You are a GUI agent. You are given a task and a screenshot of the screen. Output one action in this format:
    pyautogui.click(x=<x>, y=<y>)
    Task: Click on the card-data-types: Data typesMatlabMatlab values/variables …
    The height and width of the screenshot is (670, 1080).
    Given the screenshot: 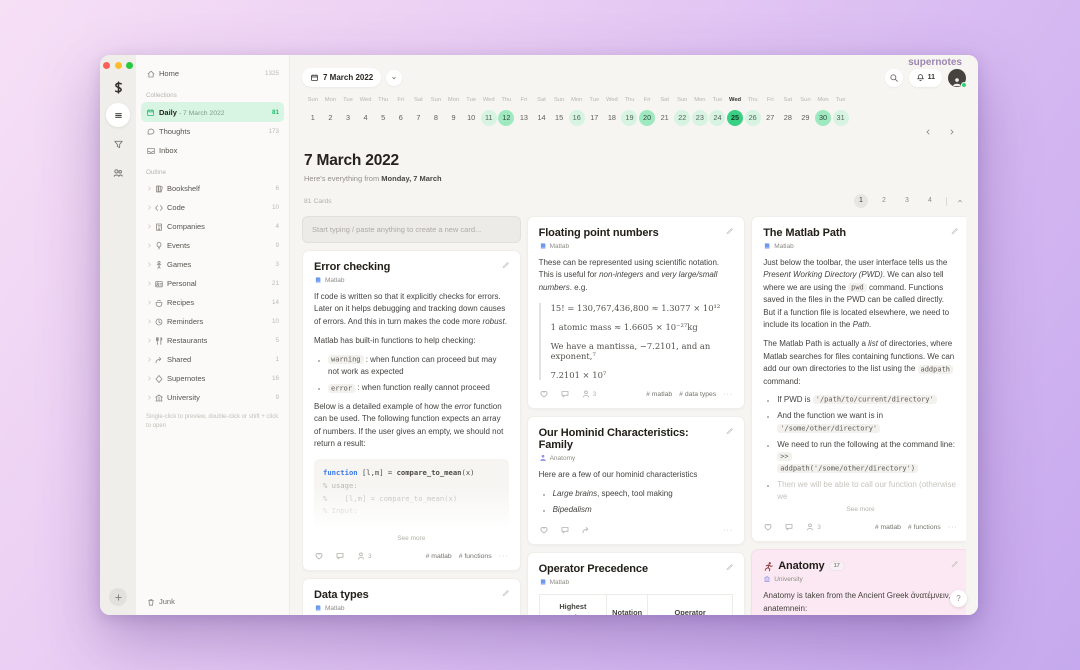 What is the action you would take?
    pyautogui.click(x=411, y=596)
    